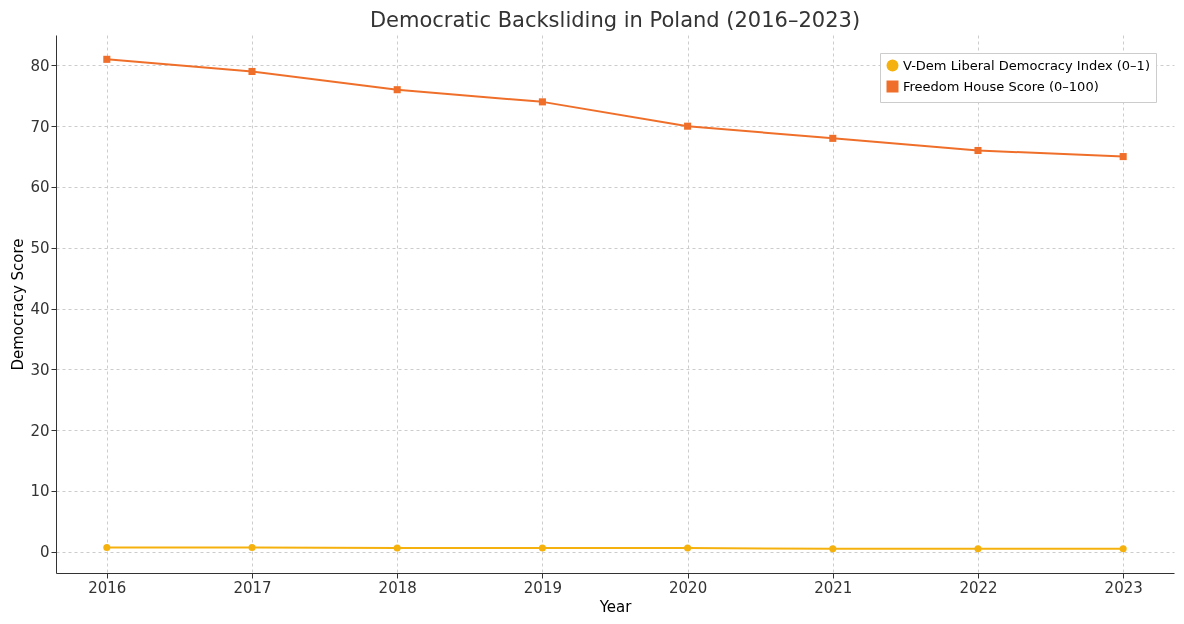 The width and height of the screenshot is (1184, 624). I want to click on legend-label: Freedom House Score (0–100), so click(1001, 86).